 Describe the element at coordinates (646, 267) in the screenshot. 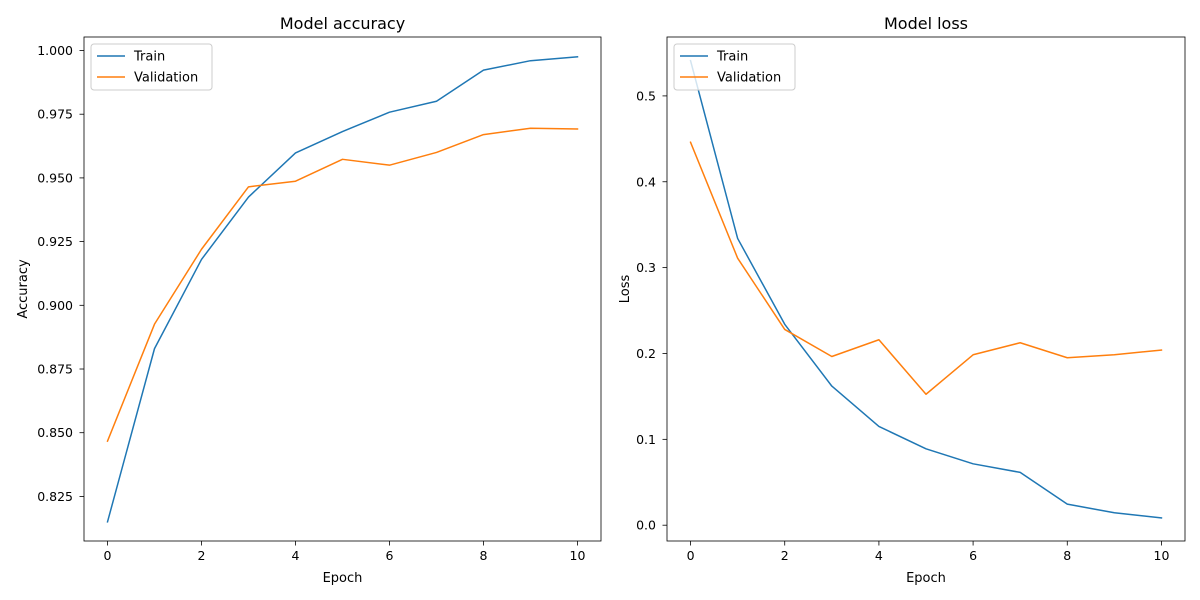

I see `y-tick-label: 0.3` at that location.